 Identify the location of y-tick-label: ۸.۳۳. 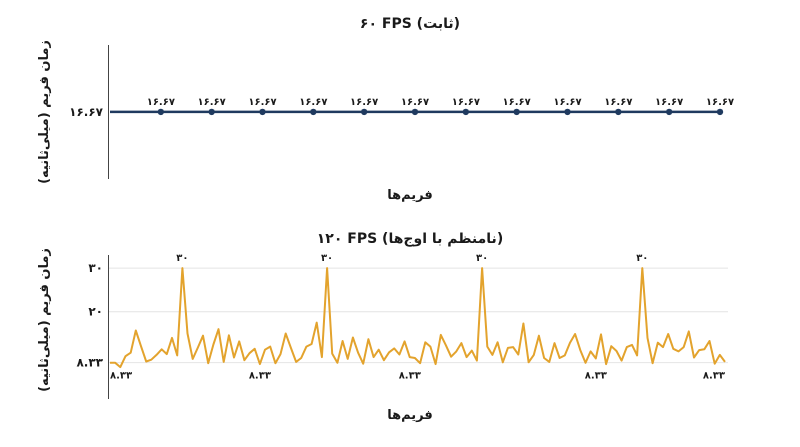
(89, 363).